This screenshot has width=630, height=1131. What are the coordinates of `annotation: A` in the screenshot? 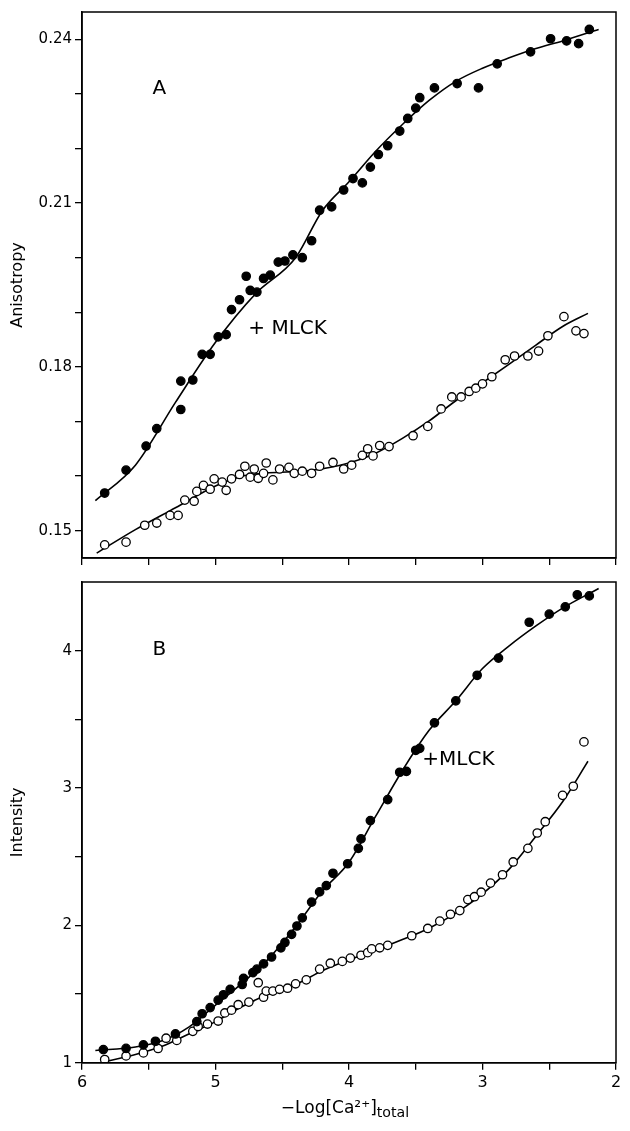 It's located at (159, 86).